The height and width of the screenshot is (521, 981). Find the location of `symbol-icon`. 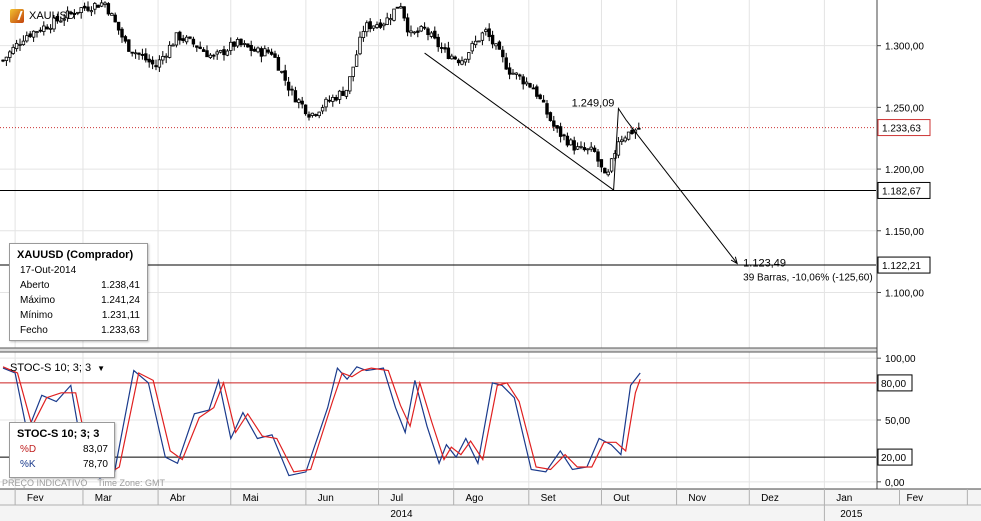

symbol-icon is located at coordinates (17, 16).